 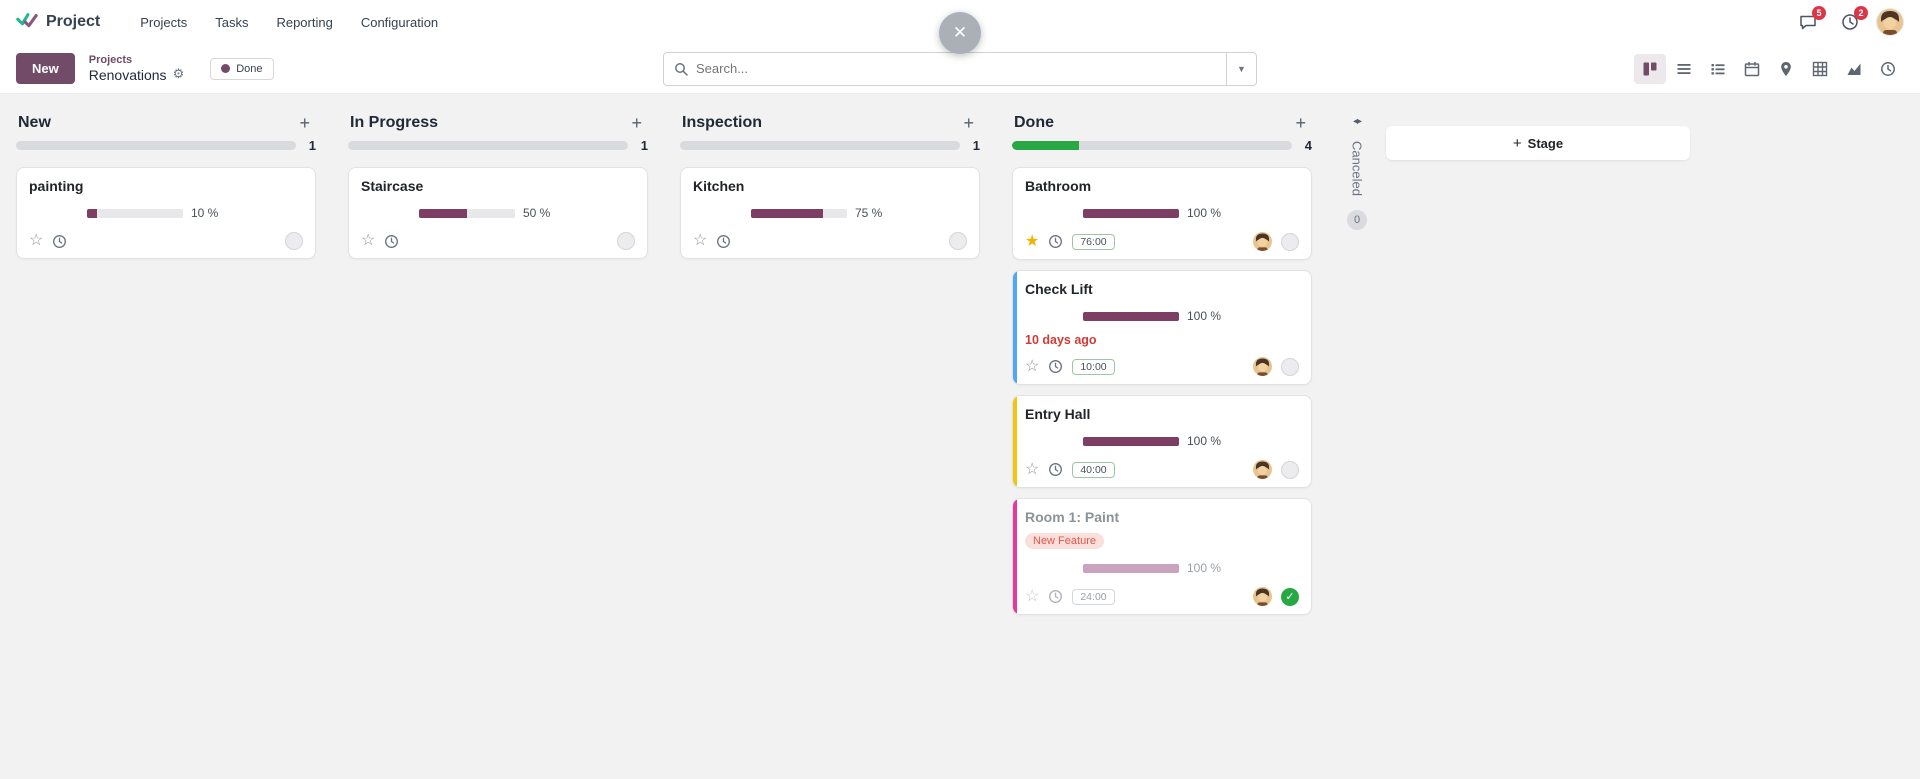 I want to click on task-card-painting: painting 10 % ☆, so click(x=166, y=213).